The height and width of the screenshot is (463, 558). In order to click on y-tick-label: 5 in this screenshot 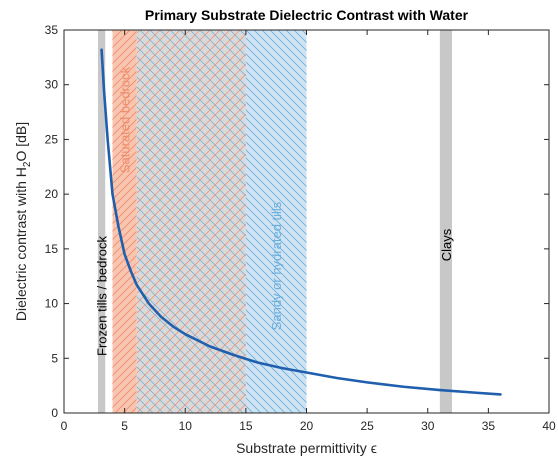, I will do `click(54, 358)`.